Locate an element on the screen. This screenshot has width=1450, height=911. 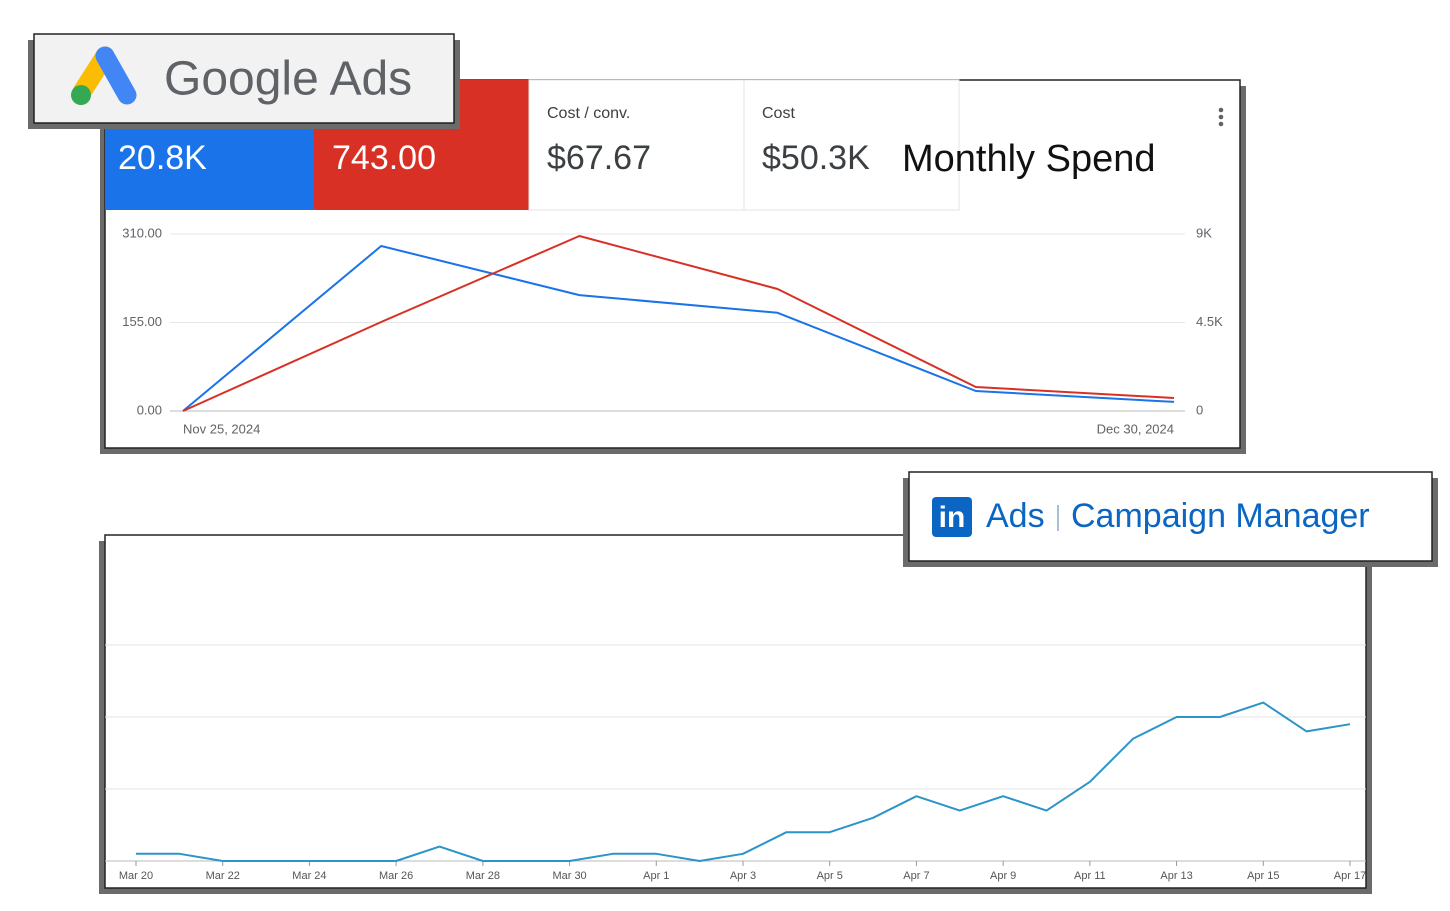
more-menu is located at coordinates (1221, 117).